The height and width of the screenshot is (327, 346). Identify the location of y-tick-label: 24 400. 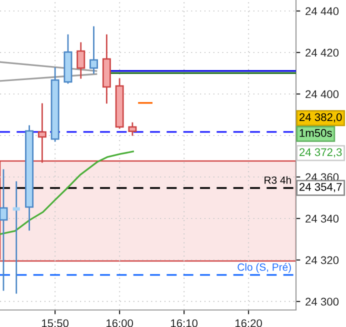
(322, 94).